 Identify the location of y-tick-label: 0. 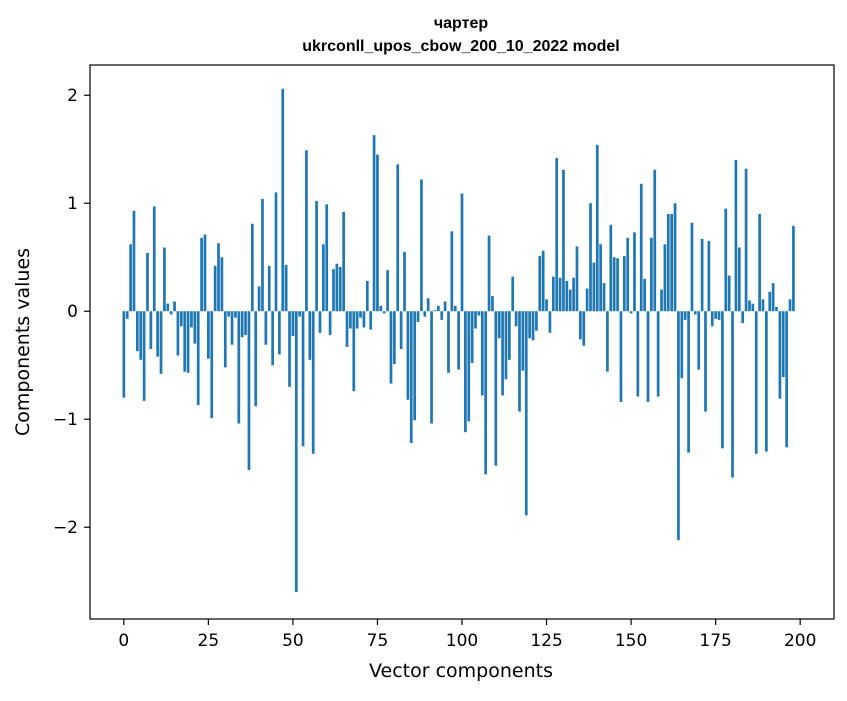
(72, 312).